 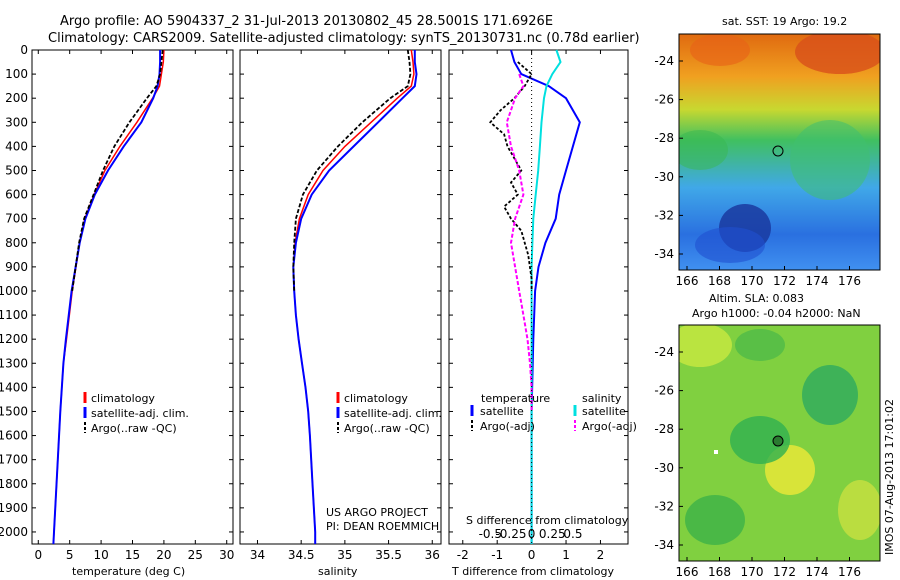 What do you see at coordinates (705, 346) in the screenshot?
I see `sla-high-patch` at bounding box center [705, 346].